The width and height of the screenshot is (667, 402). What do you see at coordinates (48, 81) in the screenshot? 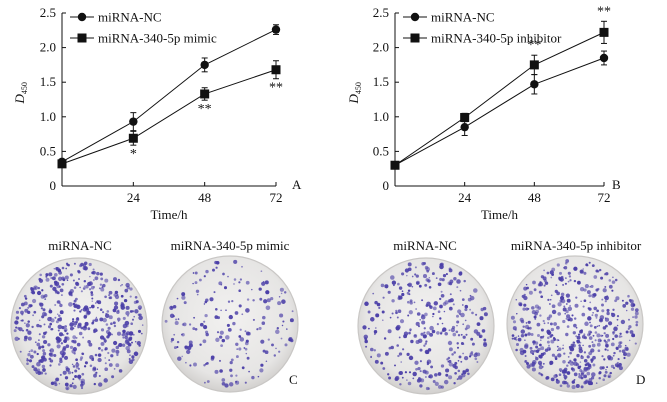
I see `chart-a-y-tick-label: 1.5` at bounding box center [48, 81].